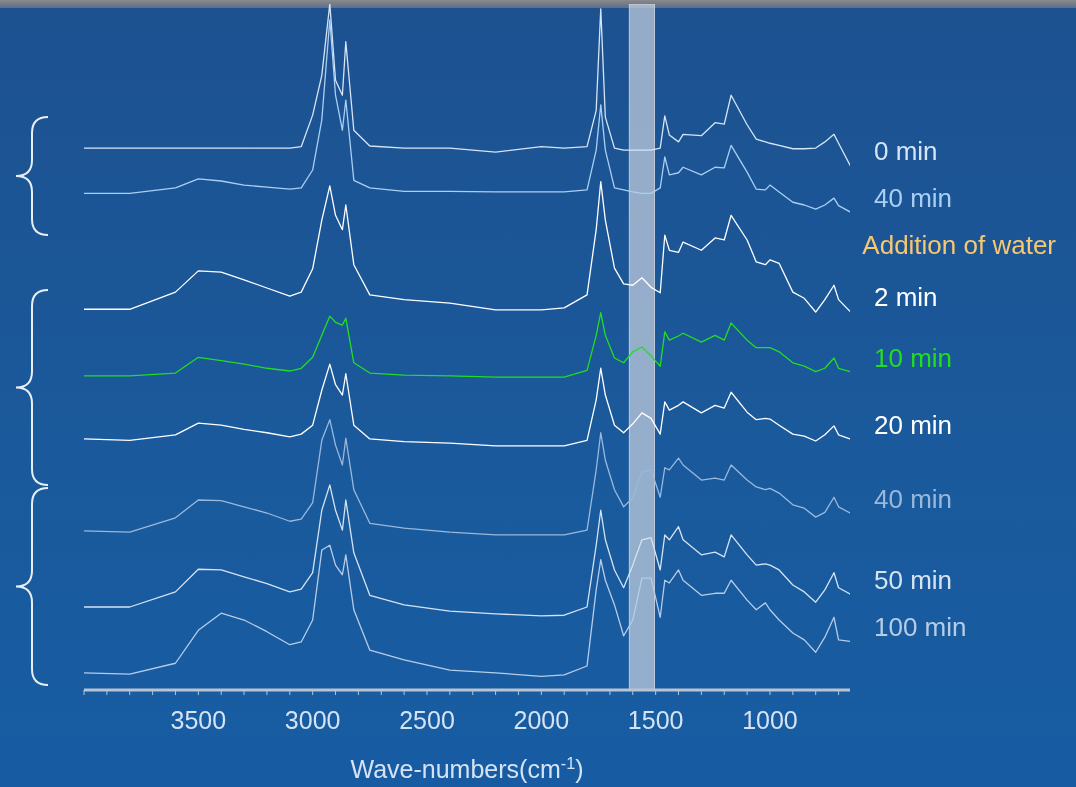 The image size is (1076, 787). What do you see at coordinates (906, 151) in the screenshot?
I see `series-label: 0 min` at bounding box center [906, 151].